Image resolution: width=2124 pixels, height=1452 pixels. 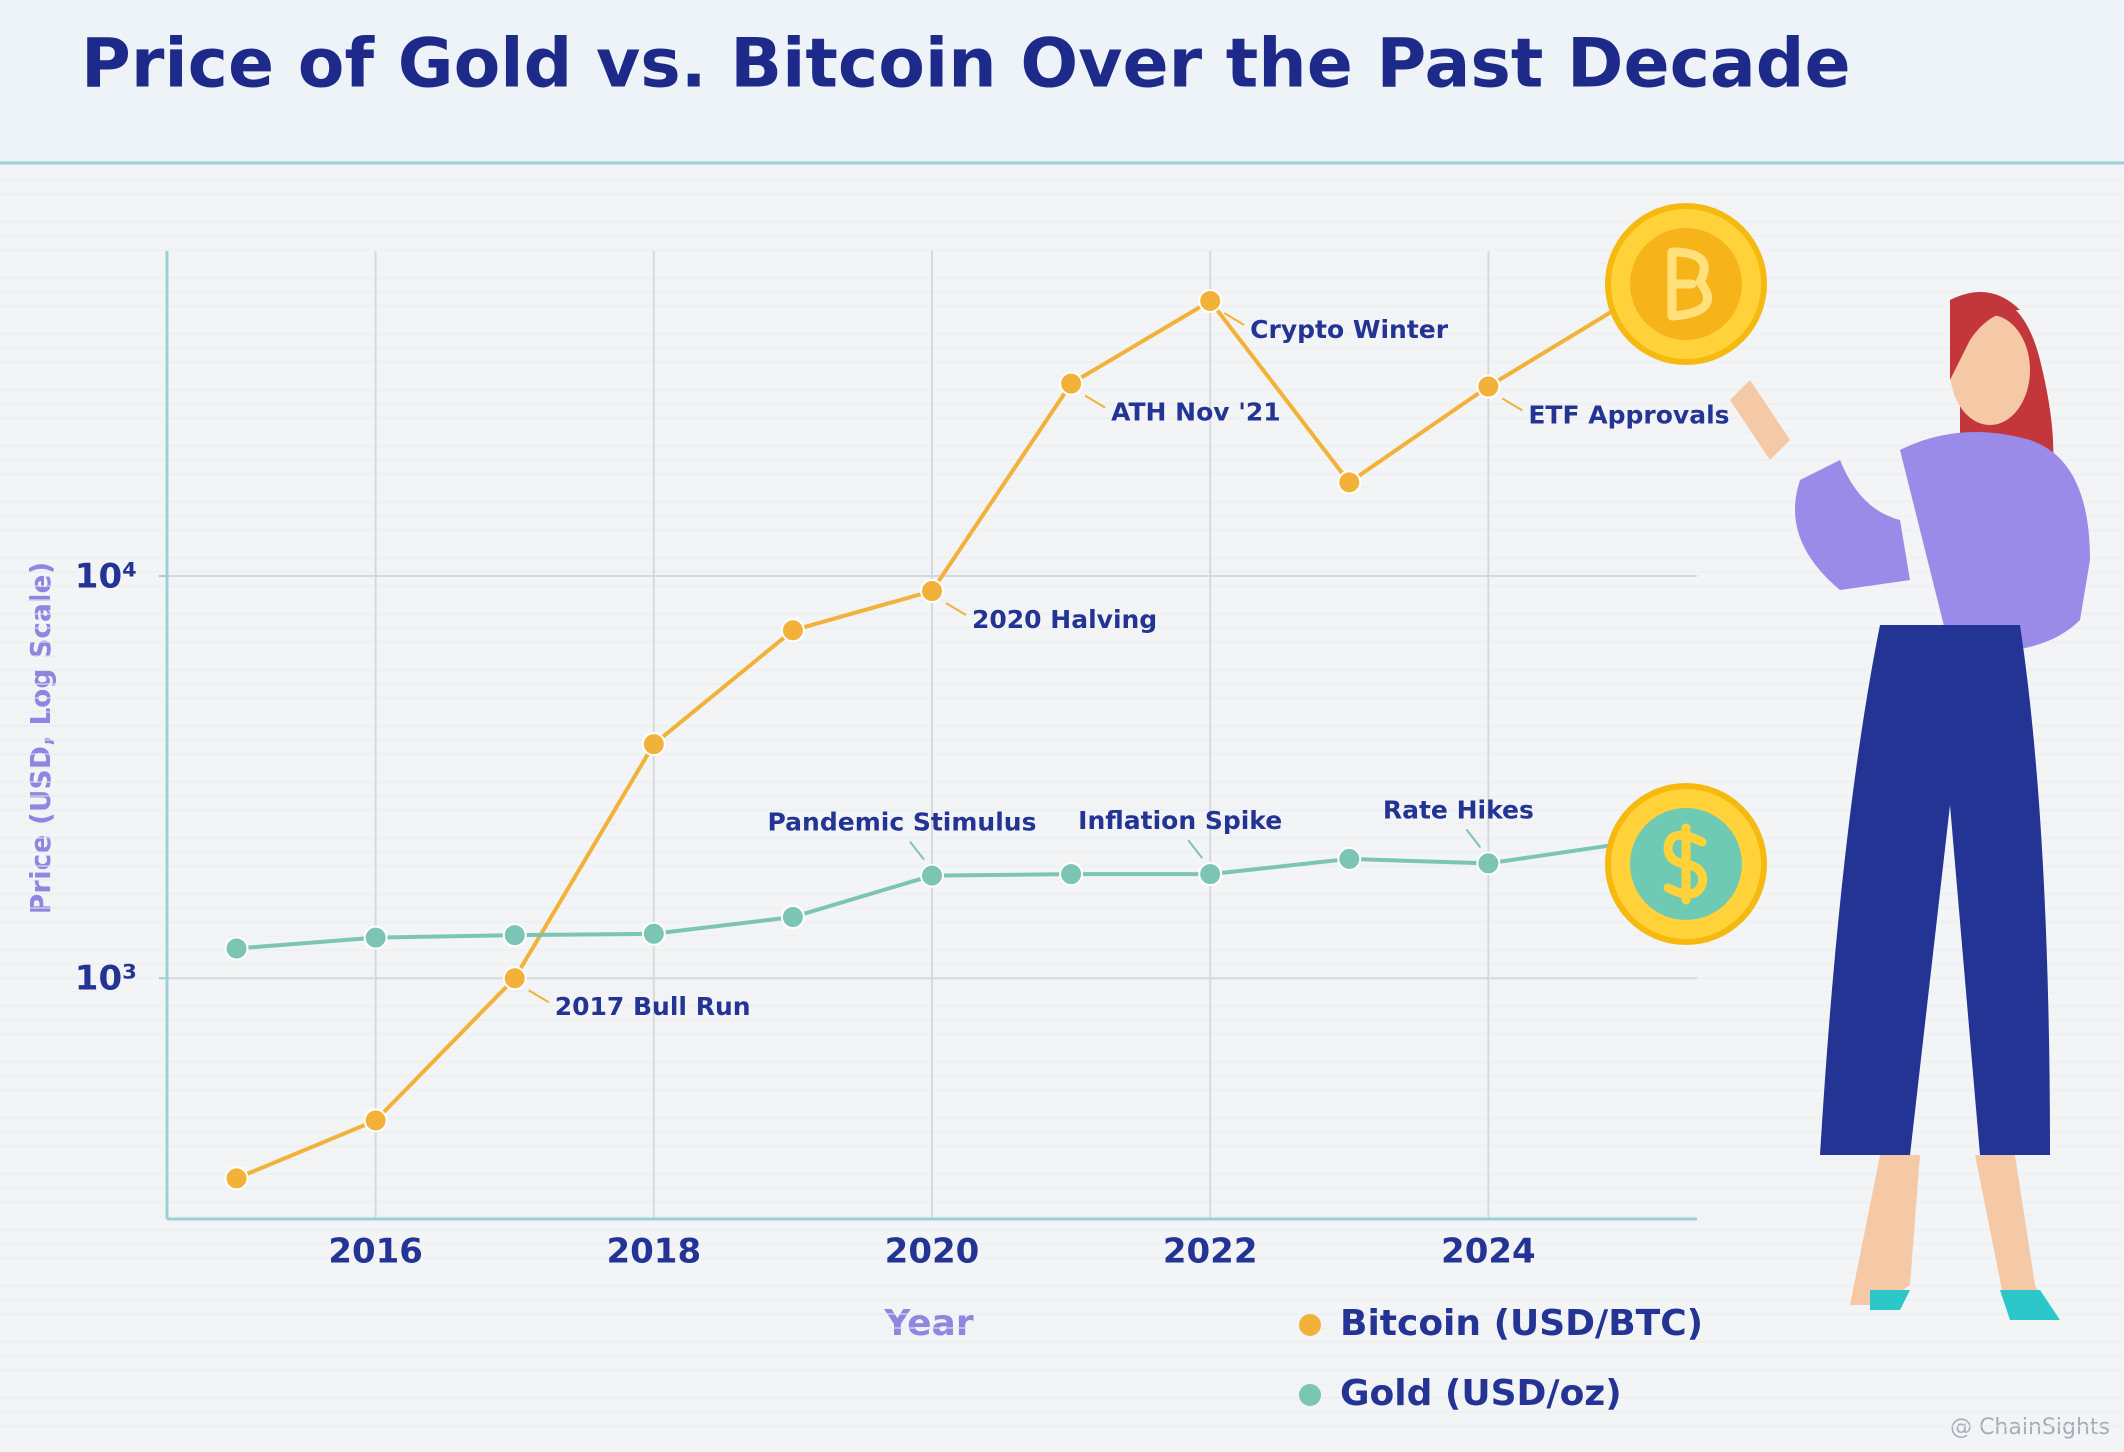 What do you see at coordinates (1760, 420) in the screenshot?
I see `hand` at bounding box center [1760, 420].